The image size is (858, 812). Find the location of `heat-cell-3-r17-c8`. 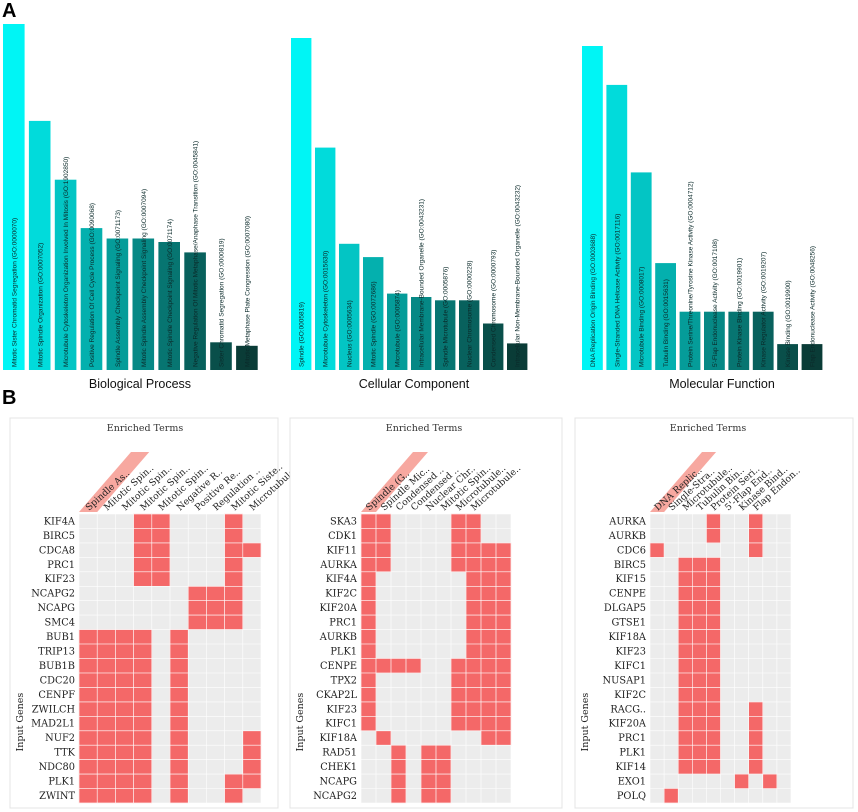

heat-cell-3-r17-c8 is located at coordinates (756, 752).